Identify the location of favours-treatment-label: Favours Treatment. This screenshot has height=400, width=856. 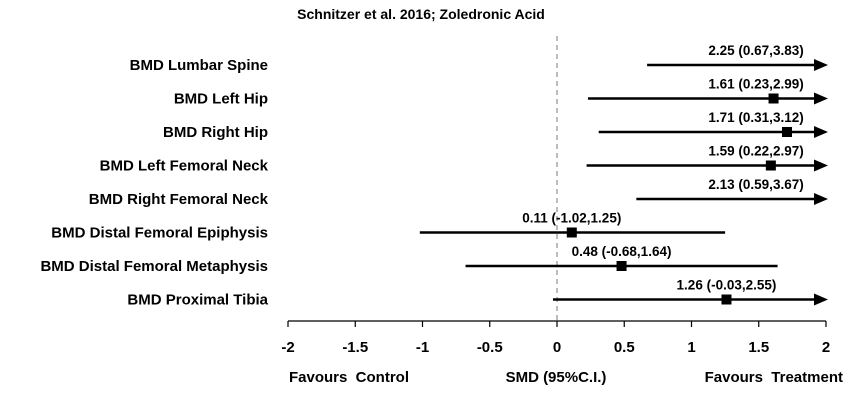
(774, 377).